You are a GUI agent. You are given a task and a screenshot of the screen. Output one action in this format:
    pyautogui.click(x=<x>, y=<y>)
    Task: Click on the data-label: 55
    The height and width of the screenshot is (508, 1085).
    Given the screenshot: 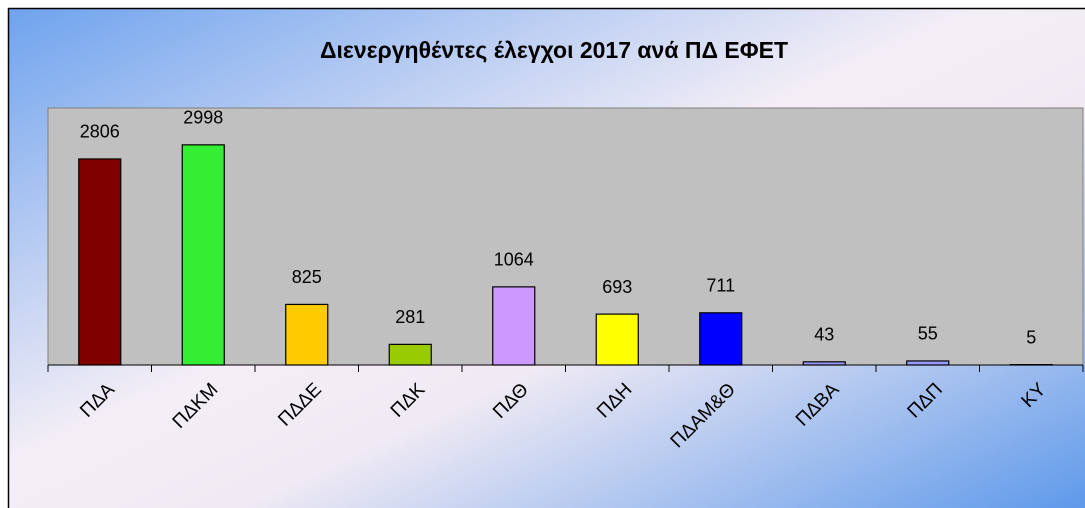 What is the action you would take?
    pyautogui.click(x=928, y=334)
    